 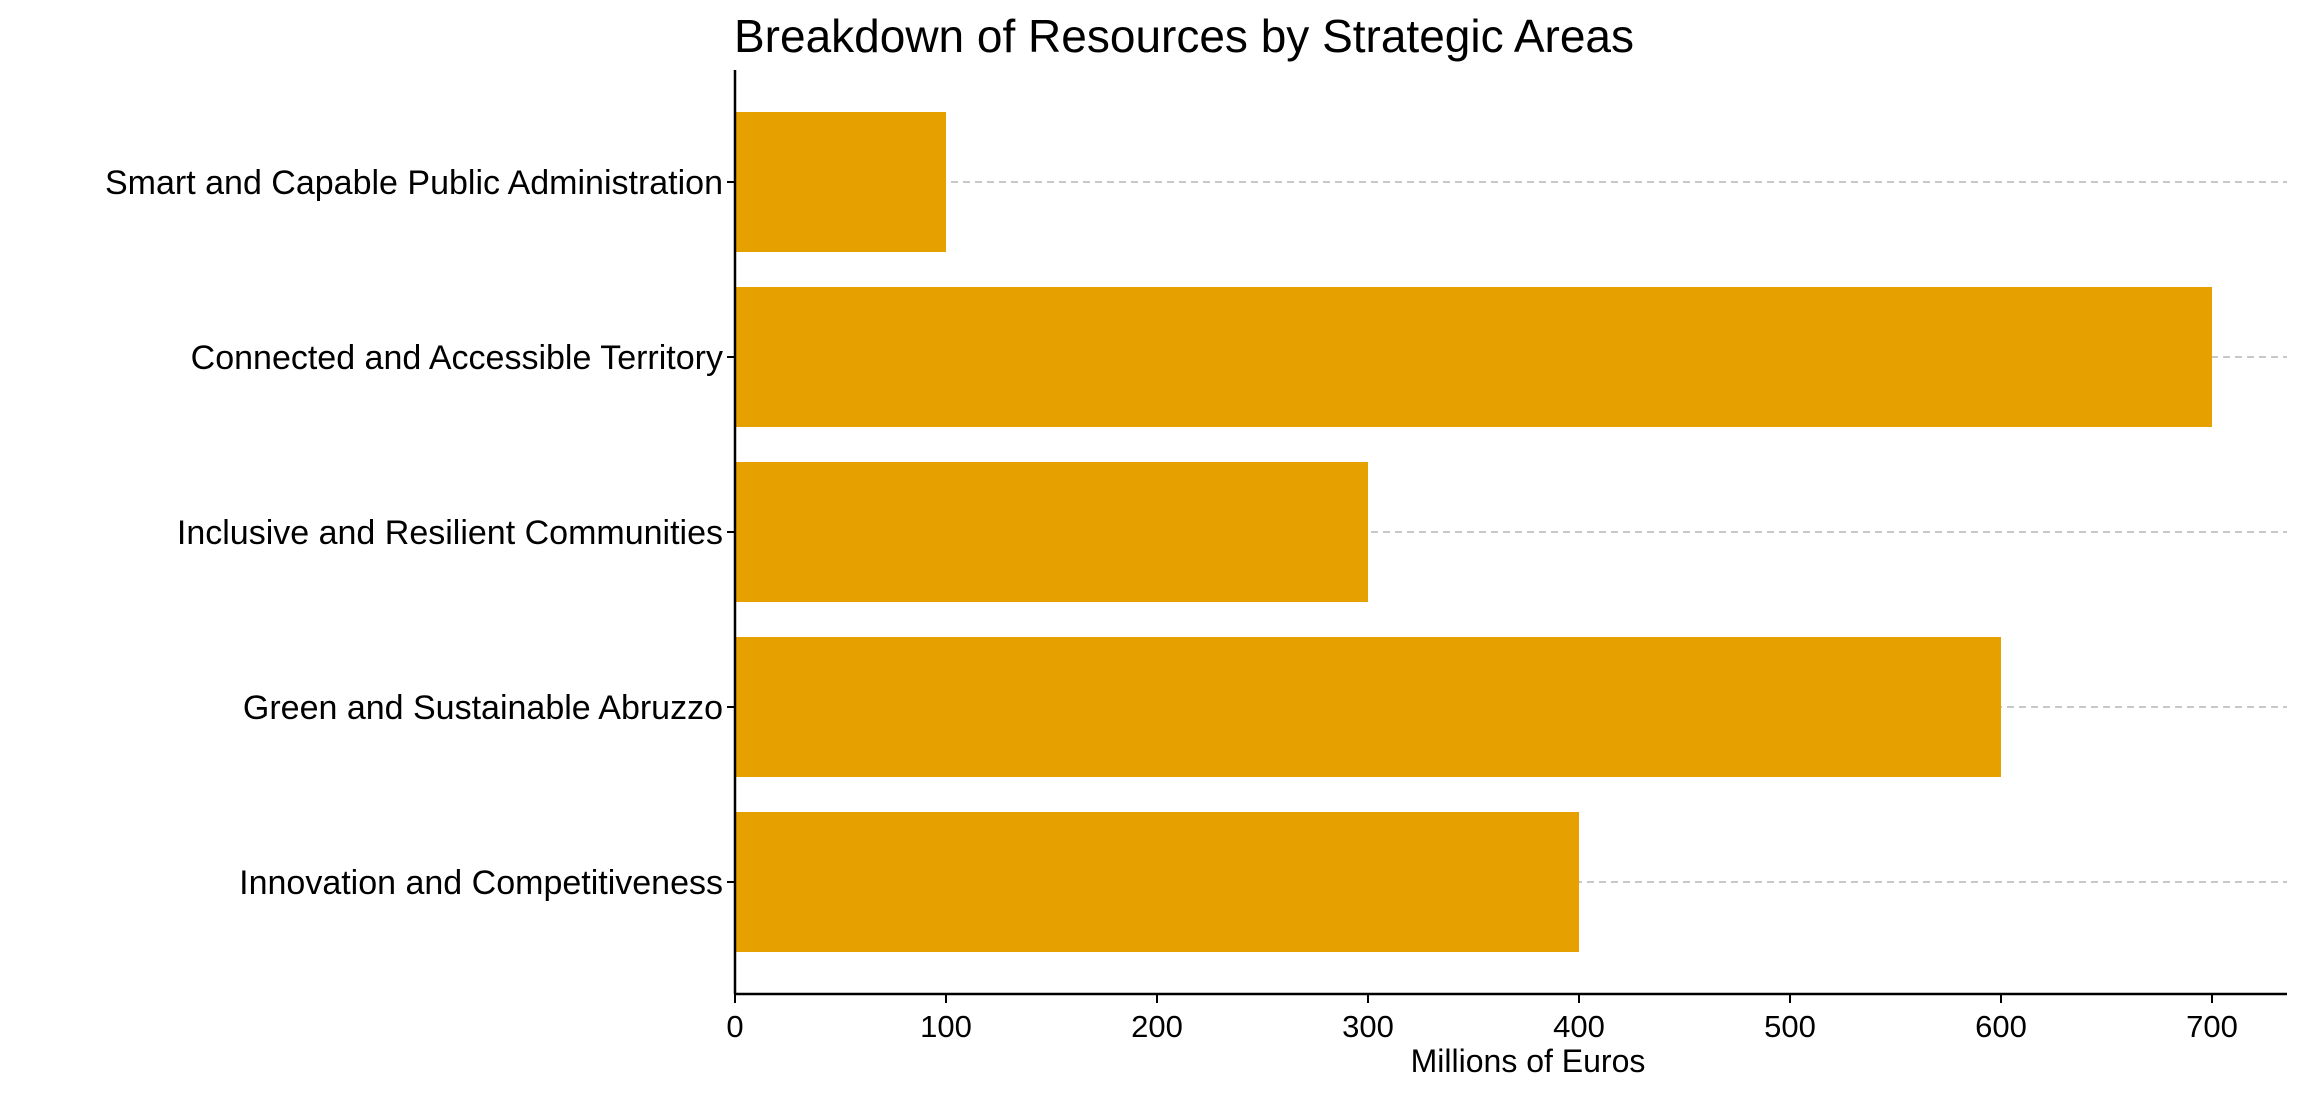 What do you see at coordinates (457, 358) in the screenshot?
I see `category-label-connected-and-accessible-territory: Connected and Accessible Territory` at bounding box center [457, 358].